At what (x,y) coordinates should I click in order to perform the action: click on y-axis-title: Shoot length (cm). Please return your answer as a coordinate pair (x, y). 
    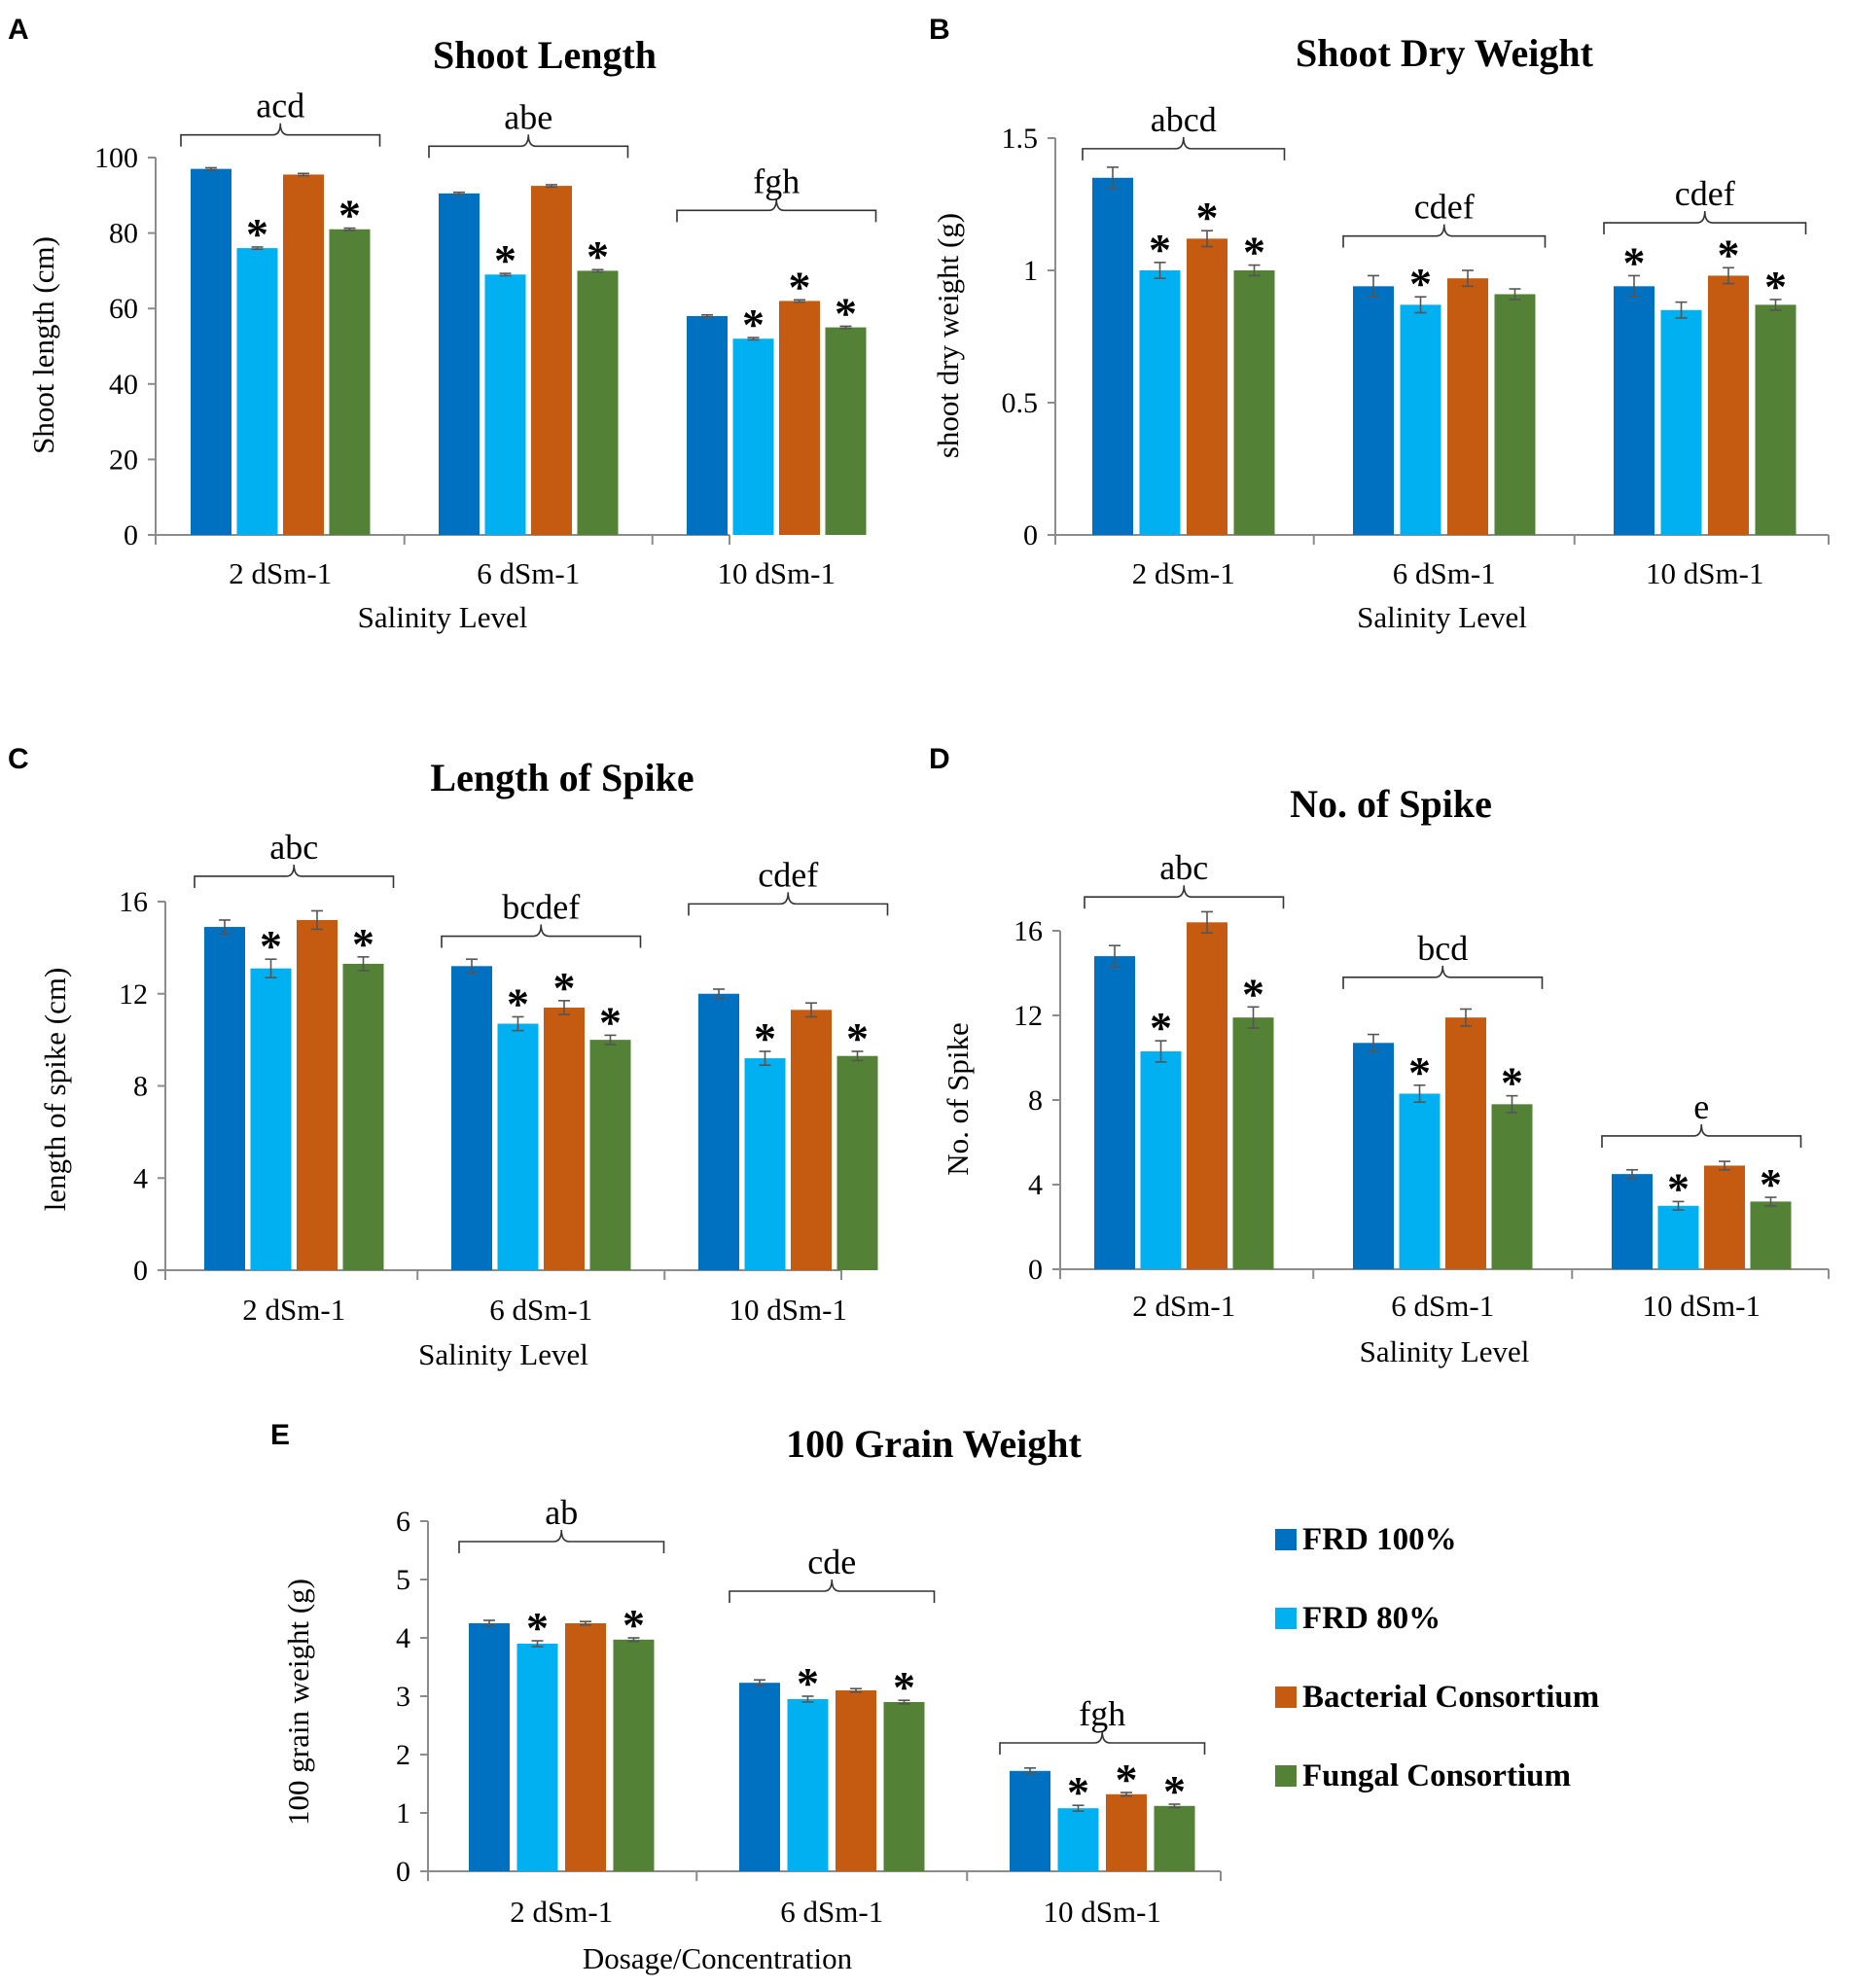
    Looking at the image, I should click on (43, 345).